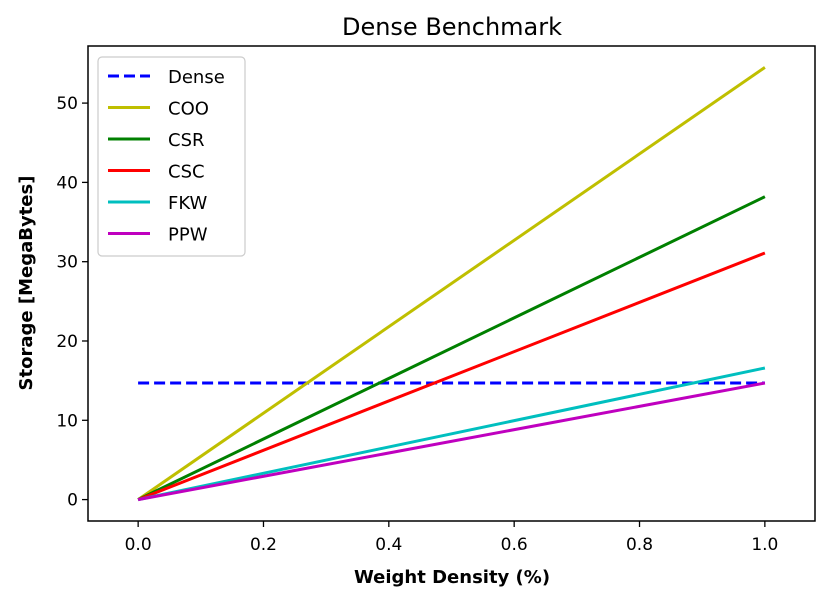 The image size is (830, 602). Describe the element at coordinates (67, 263) in the screenshot. I see `y-tick-label: 30` at that location.